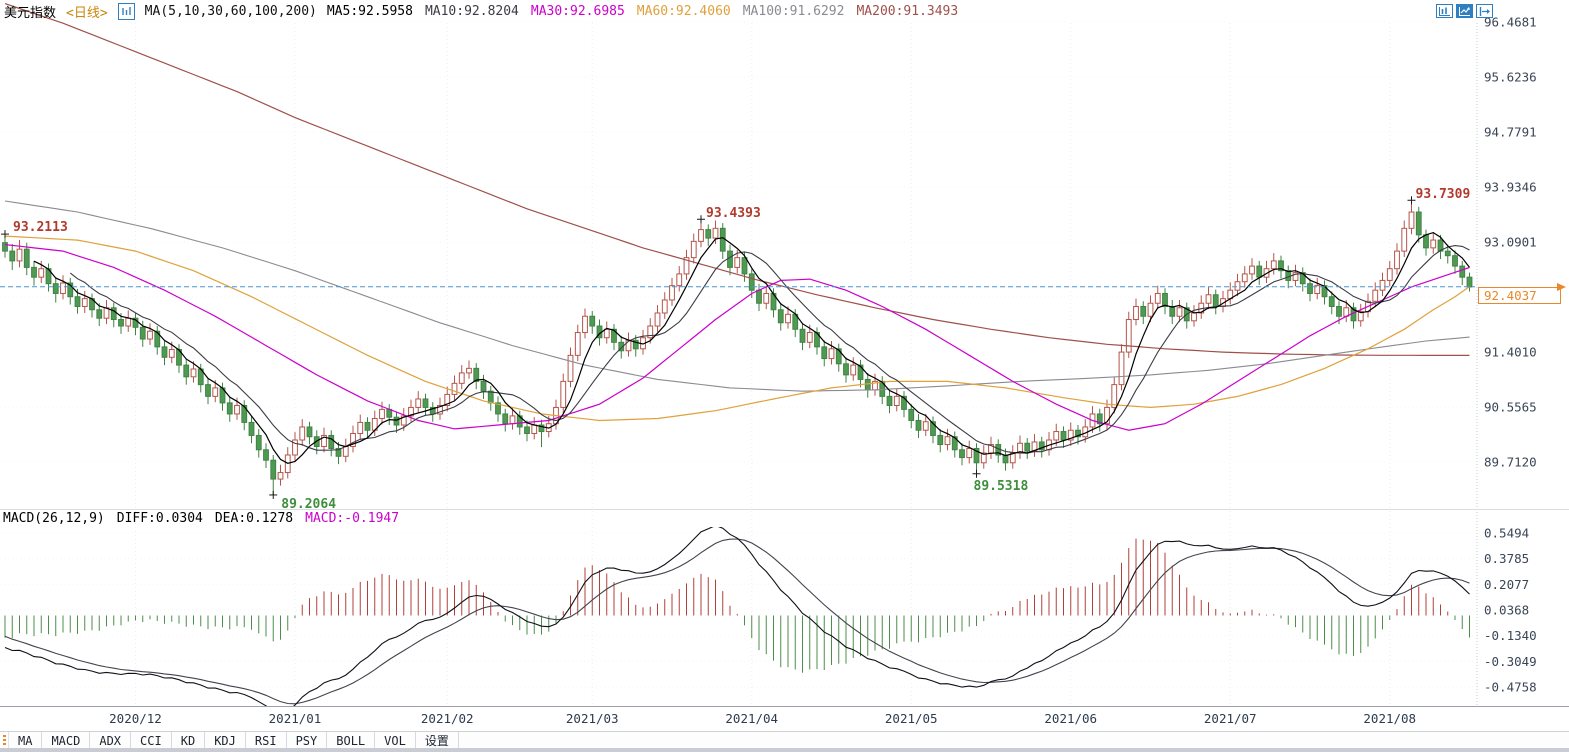 The height and width of the screenshot is (752, 1569). What do you see at coordinates (1510, 407) in the screenshot?
I see `price-axis-label: 90.5565` at bounding box center [1510, 407].